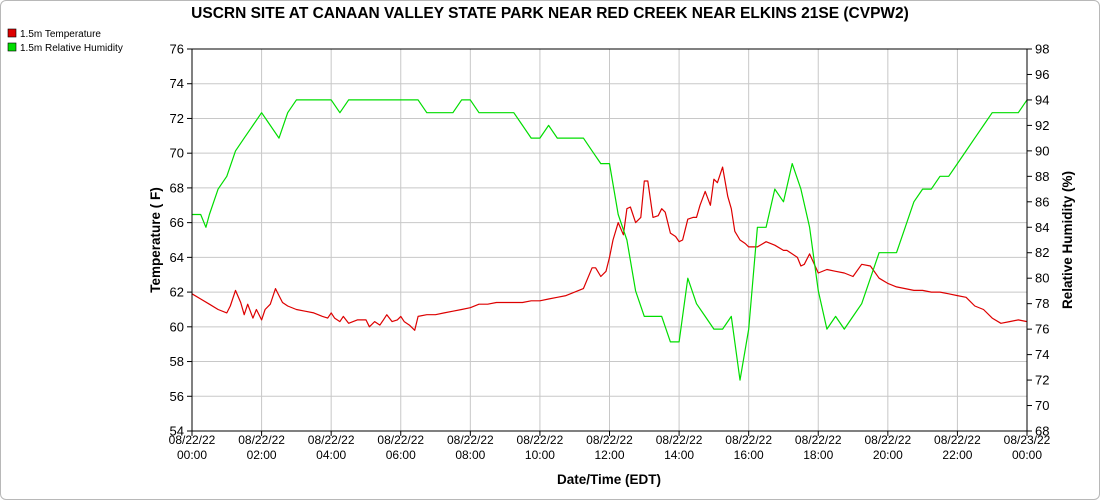 The height and width of the screenshot is (500, 1100). Describe the element at coordinates (1042, 252) in the screenshot. I see `y-tick-label-right: 82` at that location.